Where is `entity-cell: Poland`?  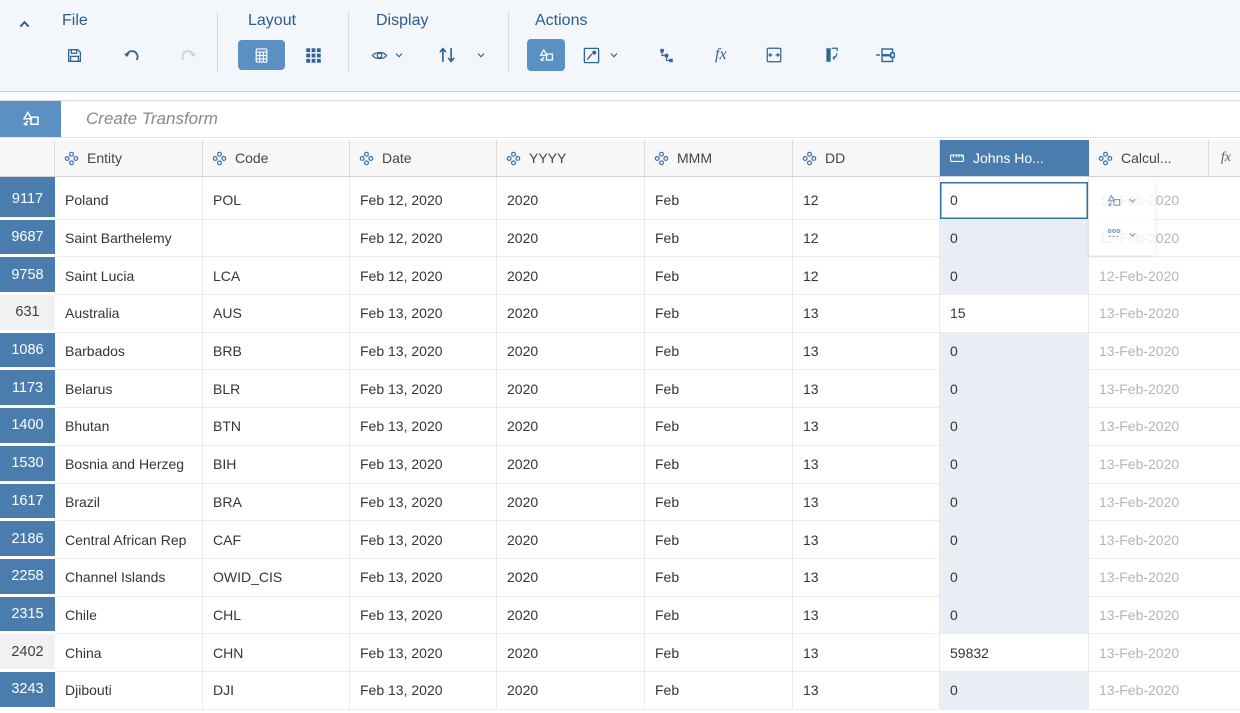 entity-cell: Poland is located at coordinates (129, 201).